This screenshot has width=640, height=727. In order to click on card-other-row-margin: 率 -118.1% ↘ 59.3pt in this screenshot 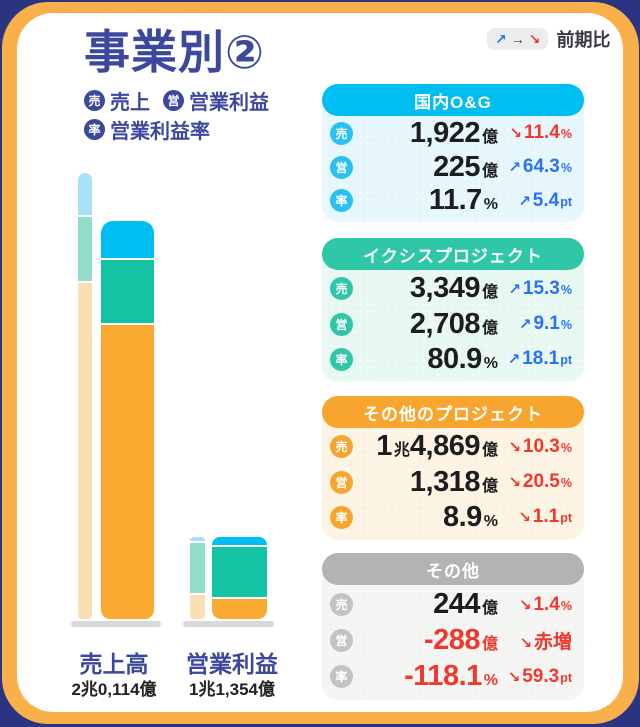, I will do `click(451, 676)`.